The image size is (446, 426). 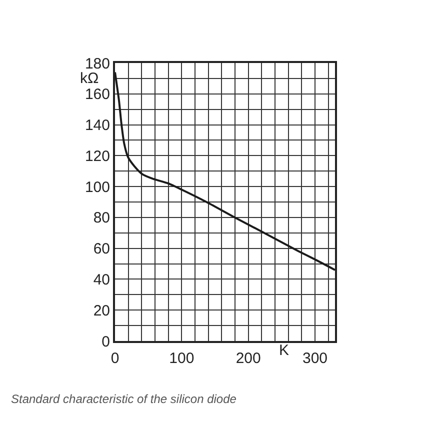 I want to click on y-tick-label: 40, so click(x=101, y=279).